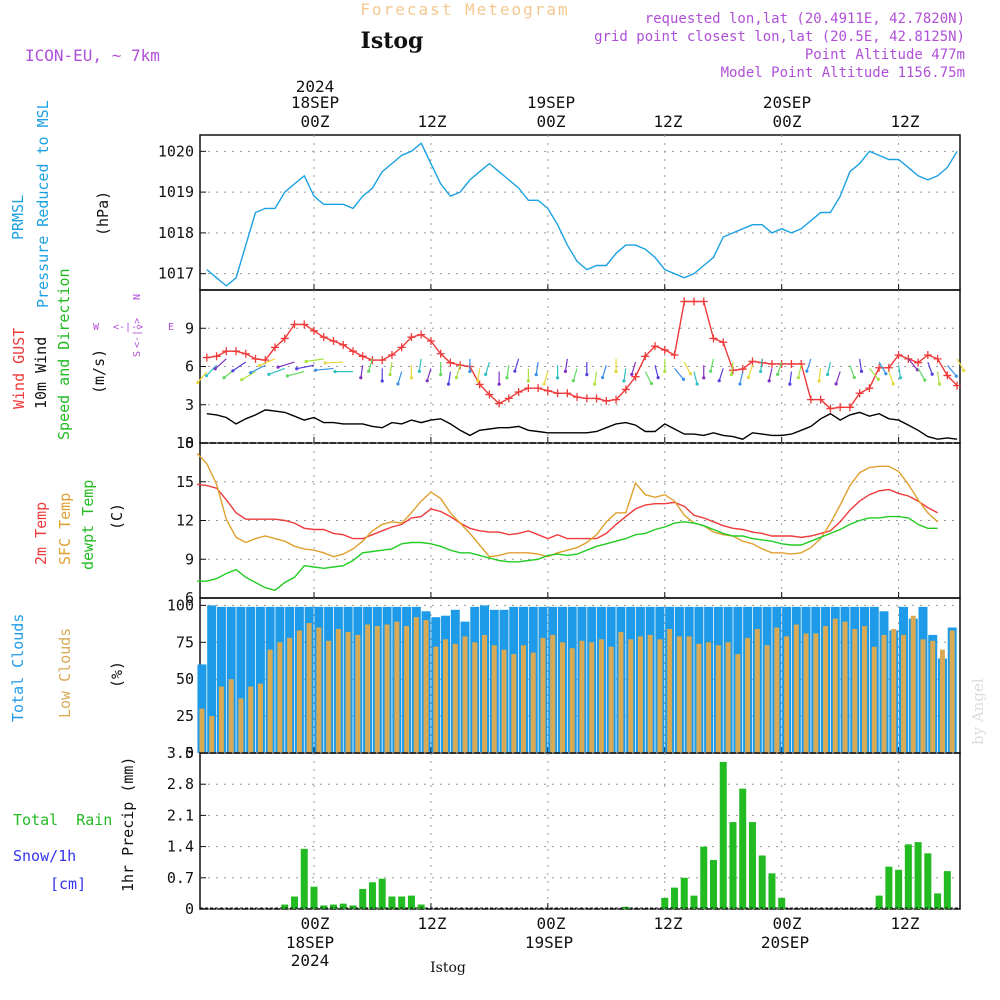 The height and width of the screenshot is (1000, 1000). What do you see at coordinates (567, 553) in the screenshot?
I see `temperature-series-2-line` at bounding box center [567, 553].